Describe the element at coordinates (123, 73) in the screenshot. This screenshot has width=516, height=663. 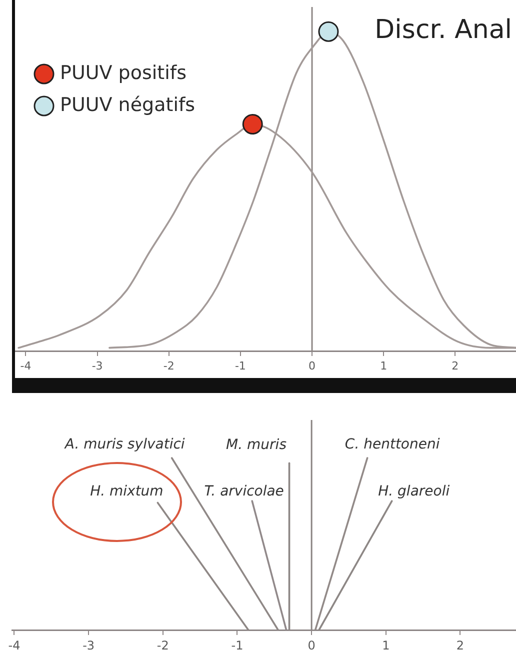
I see `legend-label: PUUV positifs` at that location.